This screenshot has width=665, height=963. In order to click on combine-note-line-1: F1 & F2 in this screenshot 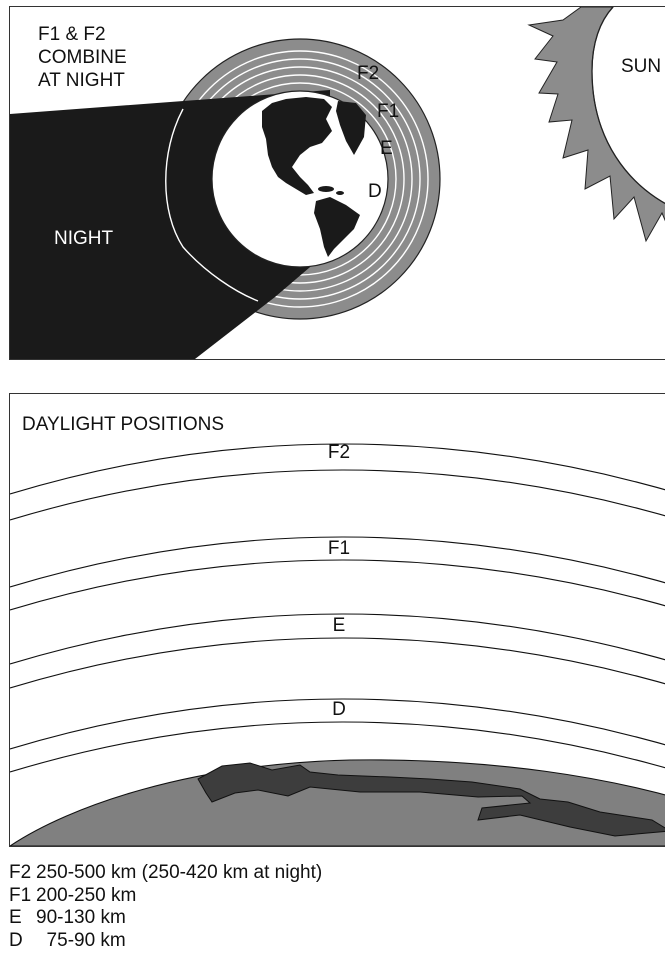, I will do `click(72, 34)`.